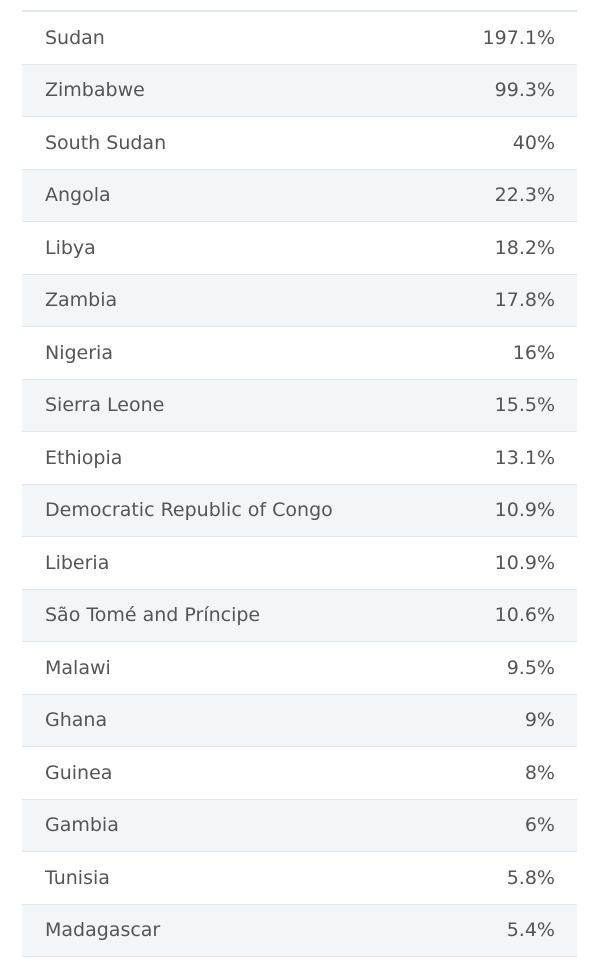 The width and height of the screenshot is (600, 959). Describe the element at coordinates (524, 90) in the screenshot. I see `percentage: 99.3%` at that location.